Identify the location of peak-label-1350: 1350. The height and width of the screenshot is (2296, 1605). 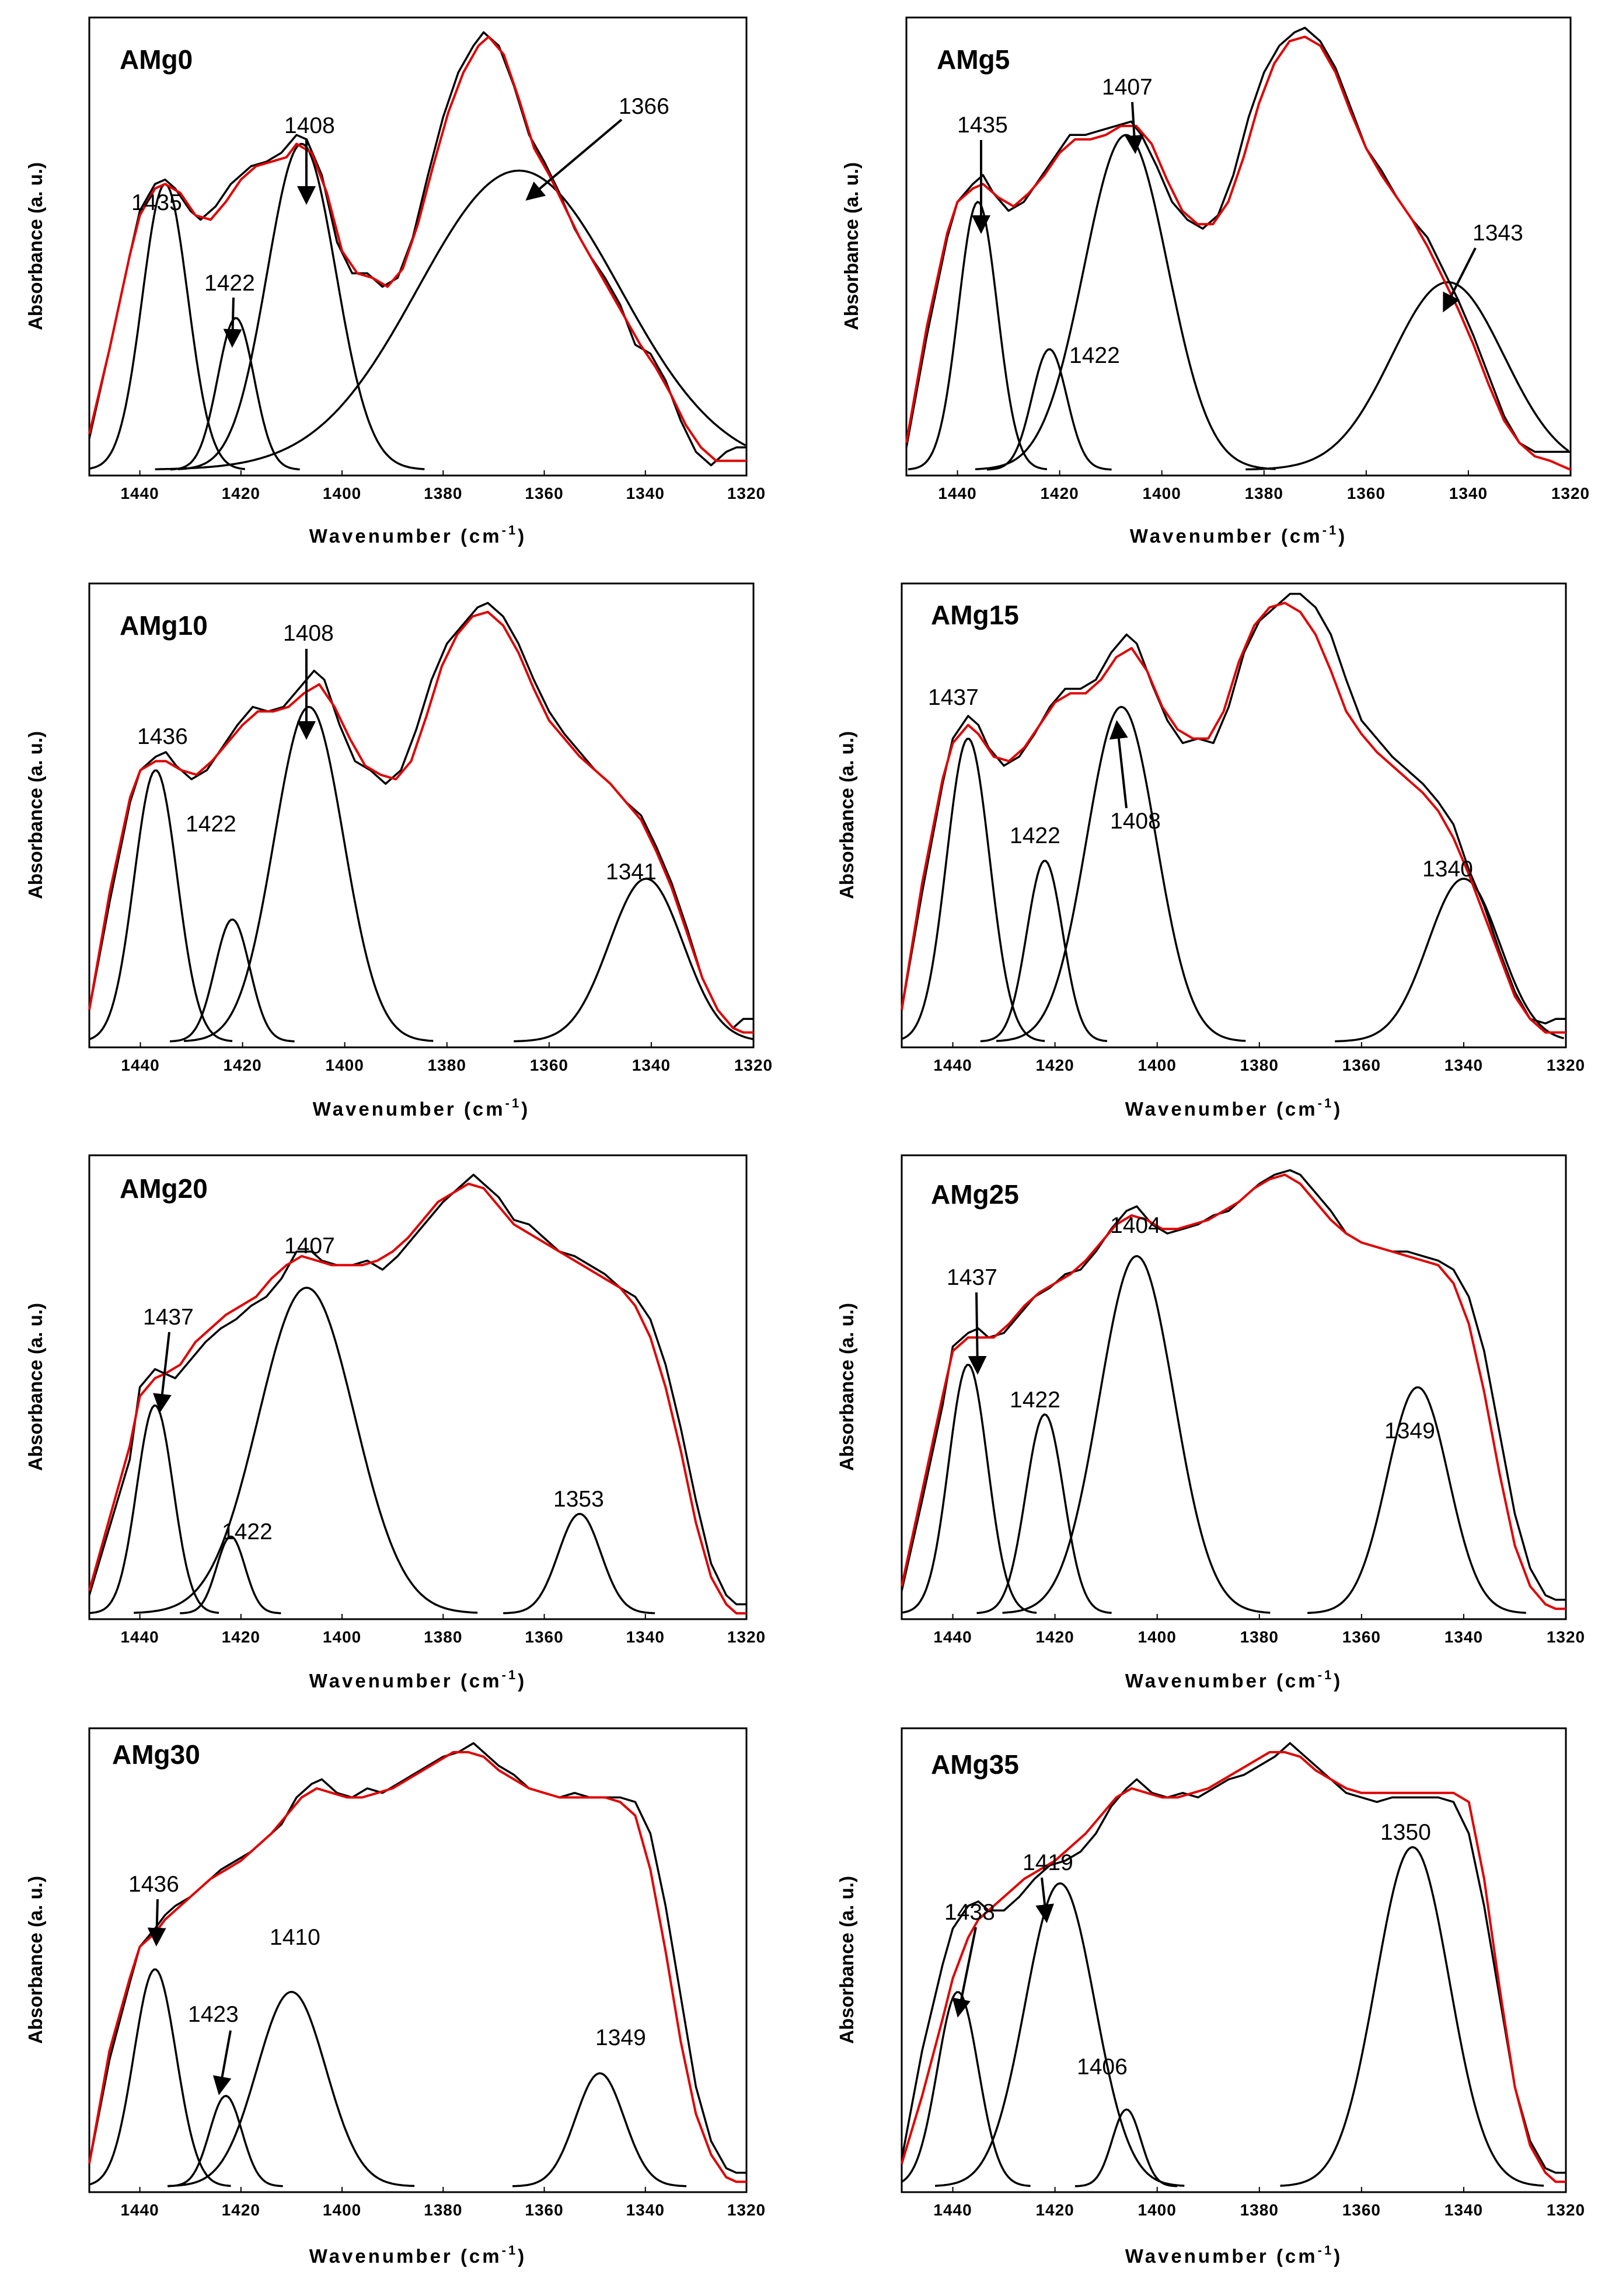
(1405, 1833).